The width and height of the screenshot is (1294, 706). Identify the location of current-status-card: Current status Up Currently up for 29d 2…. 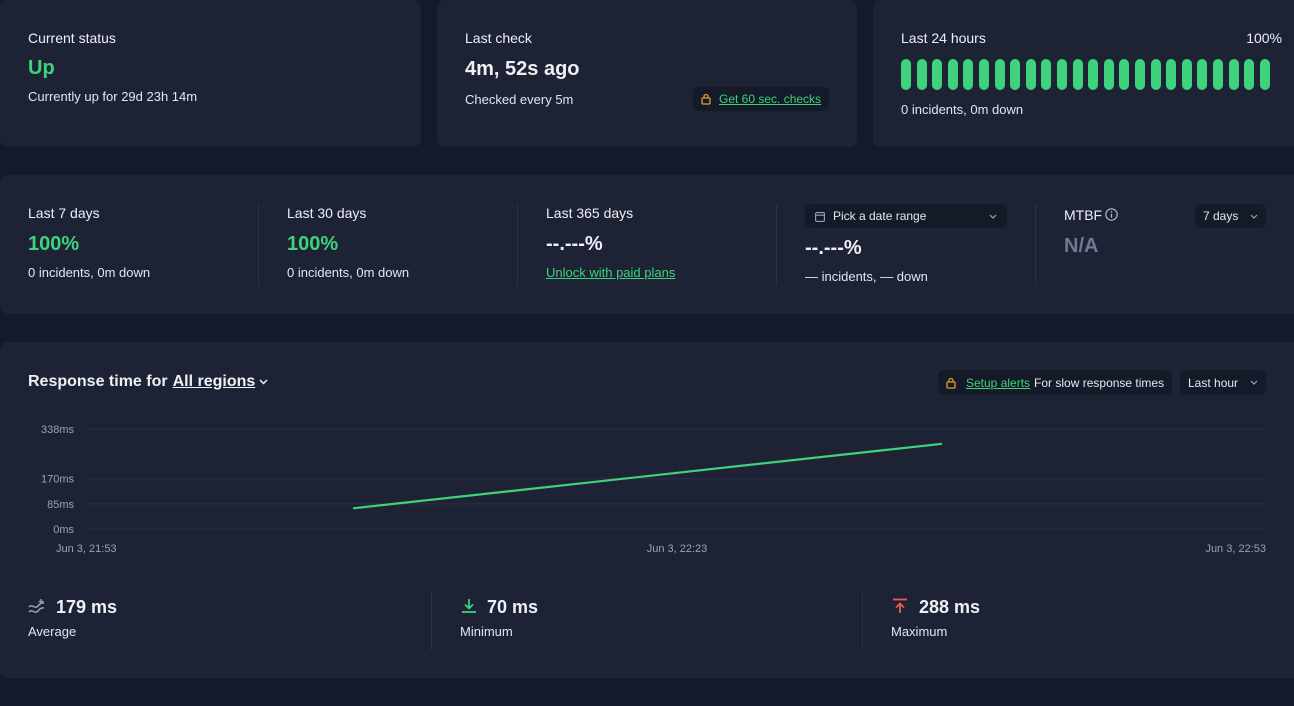
(210, 73).